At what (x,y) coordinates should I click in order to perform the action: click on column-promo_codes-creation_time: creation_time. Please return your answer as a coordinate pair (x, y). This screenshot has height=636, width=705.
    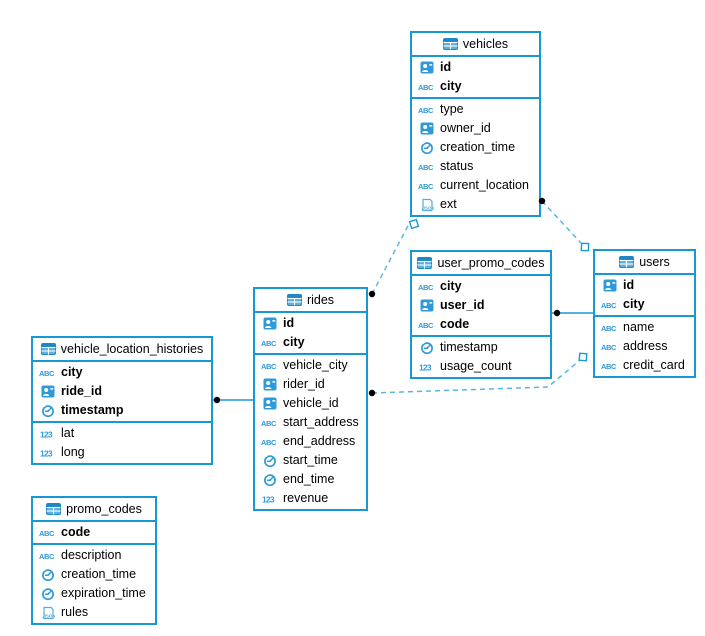
    Looking at the image, I should click on (94, 574).